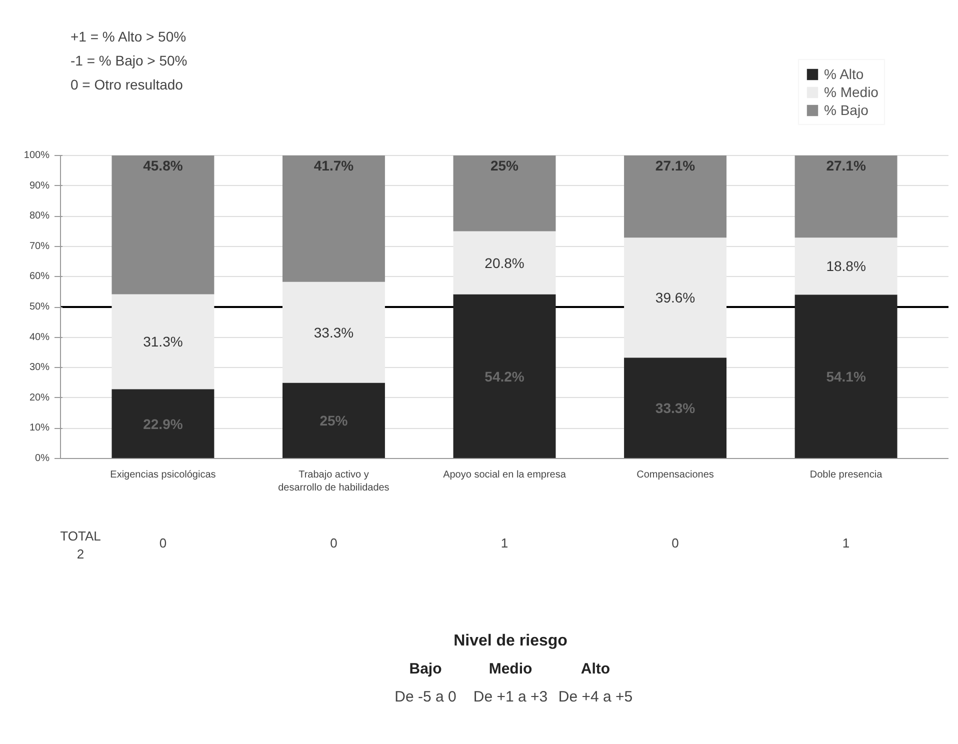 The height and width of the screenshot is (744, 958). What do you see at coordinates (39, 368) in the screenshot?
I see `y-tick-label: 30%` at bounding box center [39, 368].